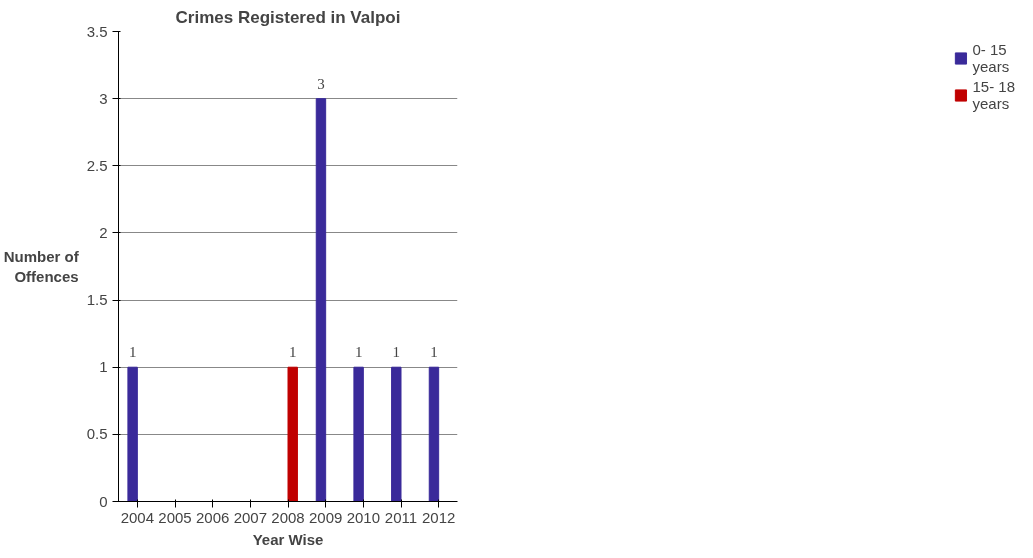  I want to click on y-tick-label: 1.5, so click(97, 300).